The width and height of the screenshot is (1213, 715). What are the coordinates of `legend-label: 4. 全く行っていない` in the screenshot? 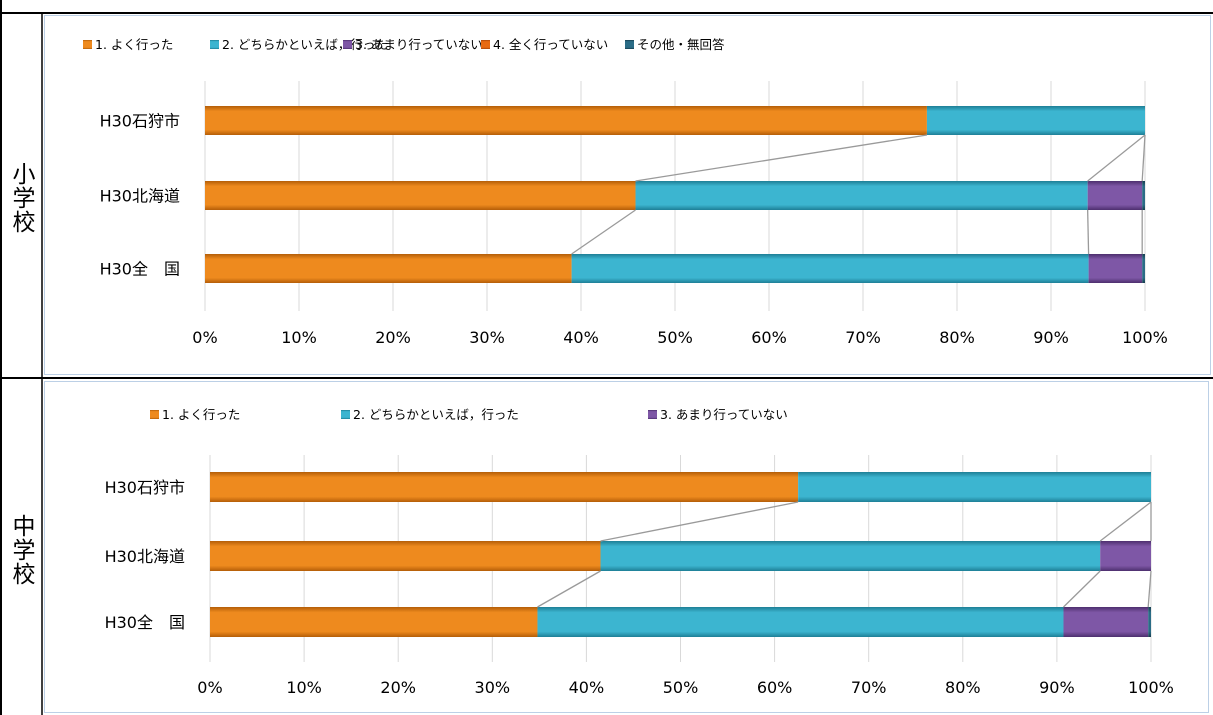 It's located at (550, 44).